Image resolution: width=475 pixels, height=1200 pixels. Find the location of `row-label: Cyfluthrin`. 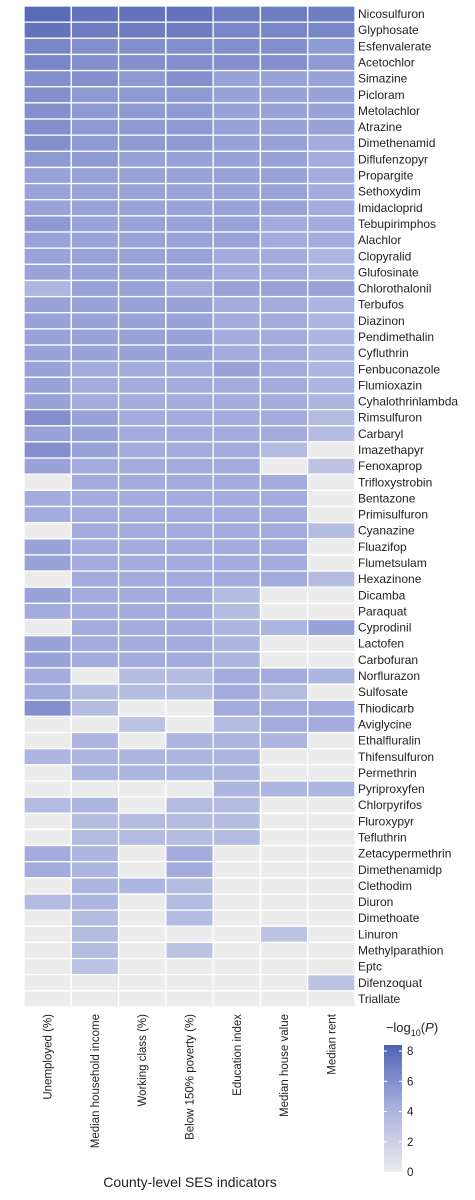

row-label: Cyfluthrin is located at coordinates (383, 353).